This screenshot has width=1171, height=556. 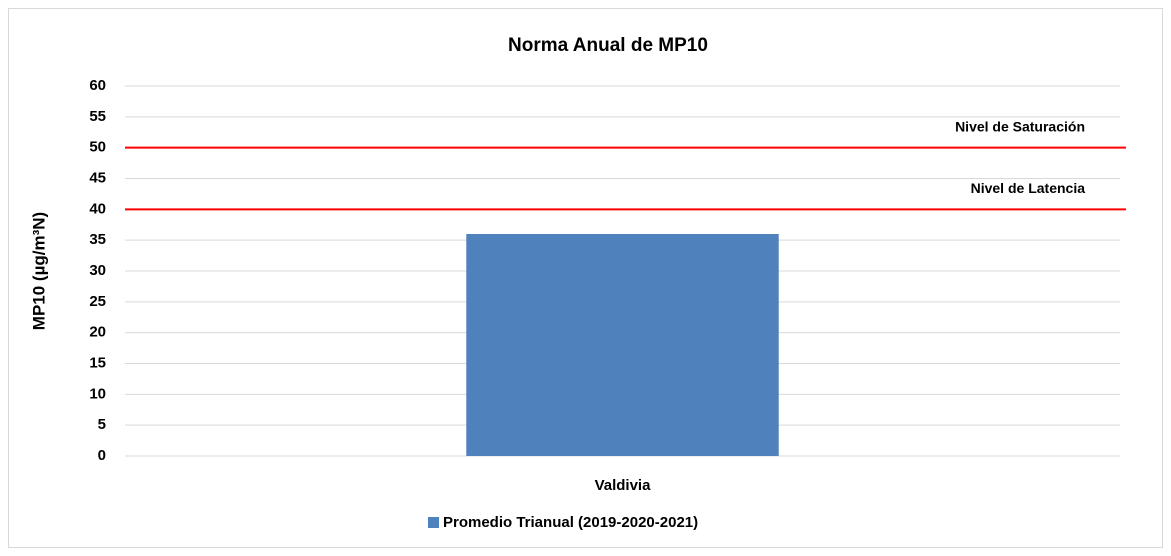 I want to click on y-tick-label: 50, so click(x=97, y=147).